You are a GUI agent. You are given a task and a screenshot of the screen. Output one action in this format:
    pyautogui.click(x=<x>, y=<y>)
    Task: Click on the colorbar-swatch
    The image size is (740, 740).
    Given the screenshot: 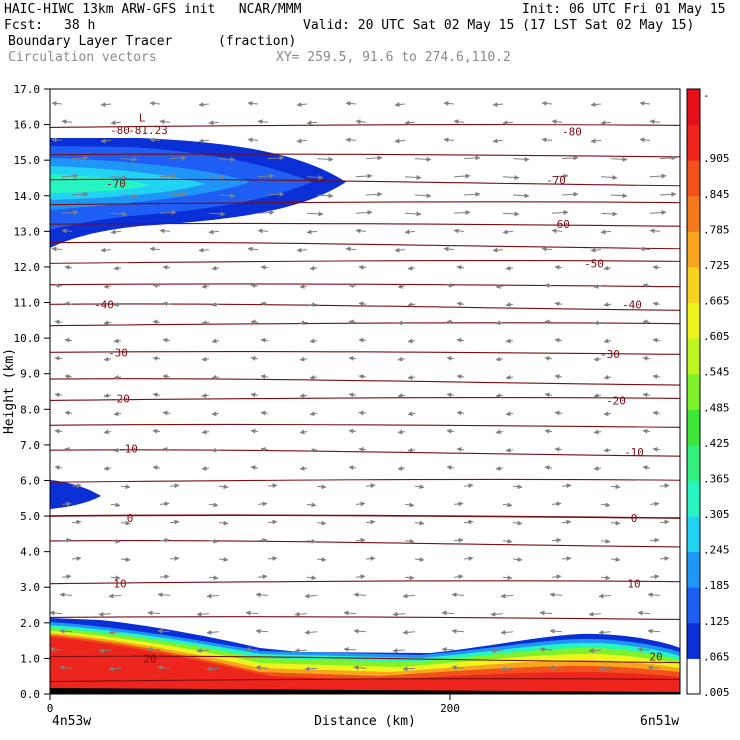 What is the action you would take?
    pyautogui.click(x=693, y=391)
    